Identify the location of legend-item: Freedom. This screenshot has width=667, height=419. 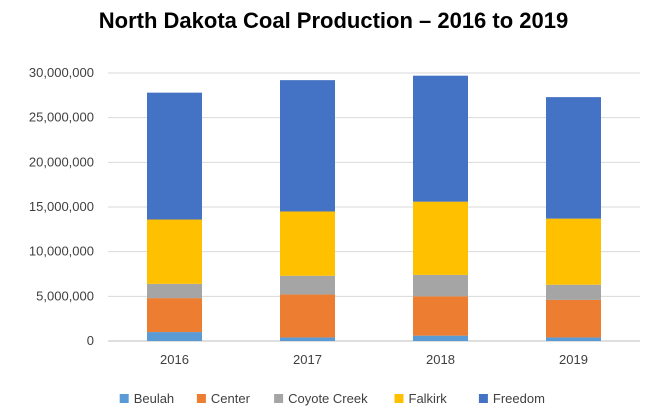
(511, 398).